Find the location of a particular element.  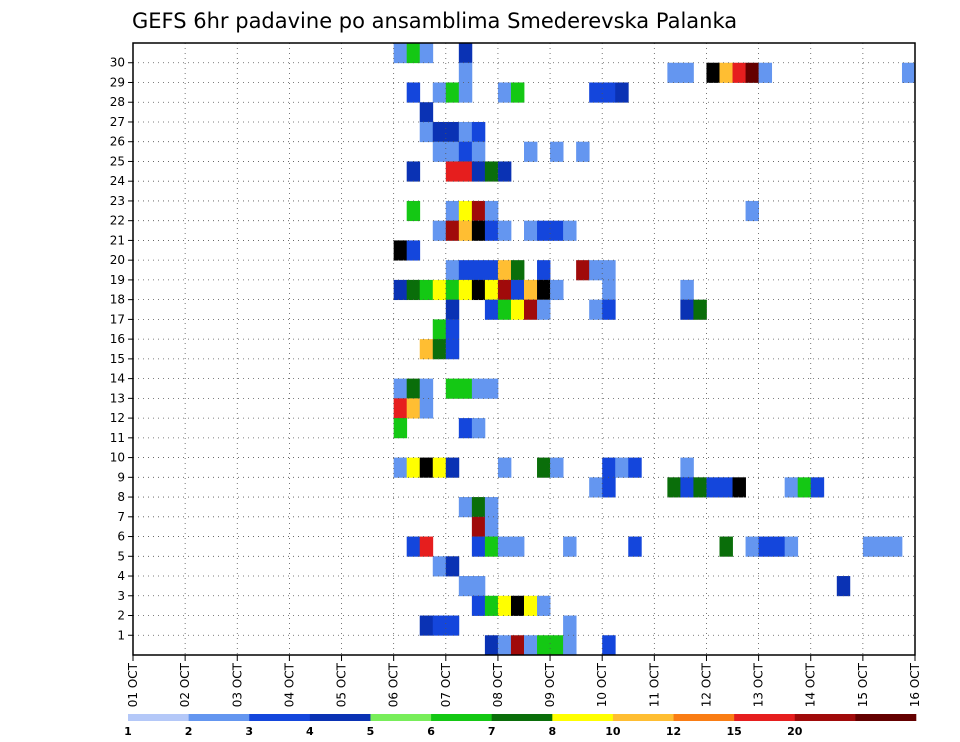

y-tick-label: 10 is located at coordinates (117, 458).